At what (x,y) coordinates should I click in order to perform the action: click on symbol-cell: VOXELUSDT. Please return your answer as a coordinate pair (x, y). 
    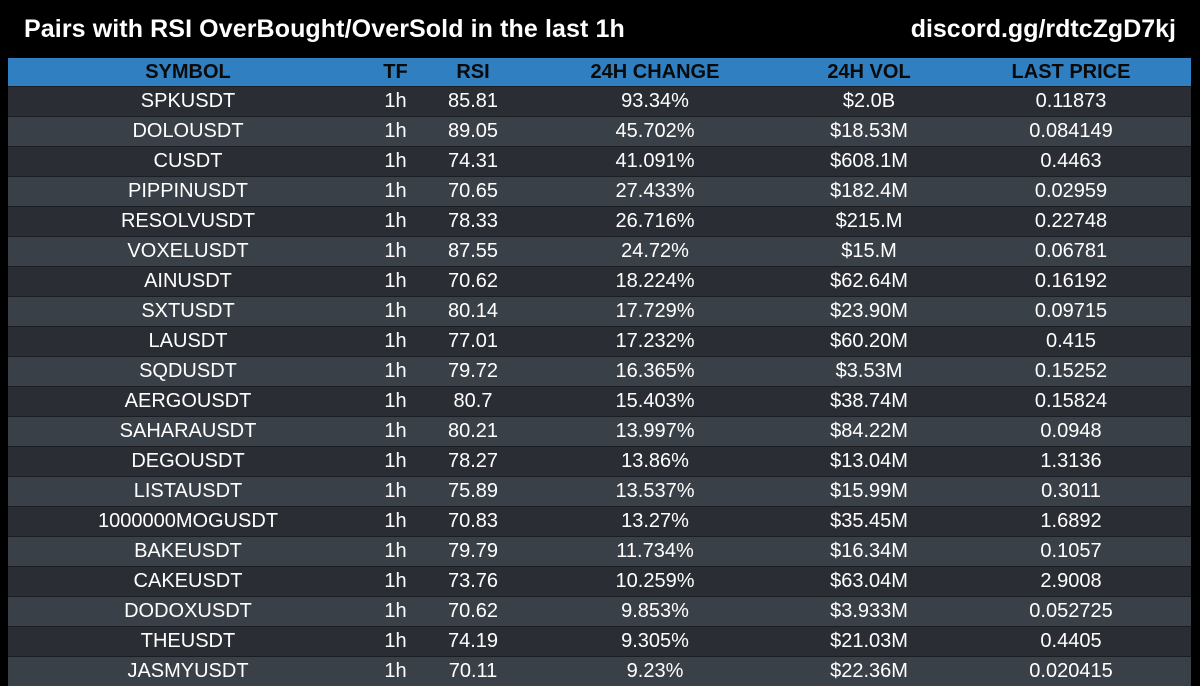
    Looking at the image, I should click on (188, 252).